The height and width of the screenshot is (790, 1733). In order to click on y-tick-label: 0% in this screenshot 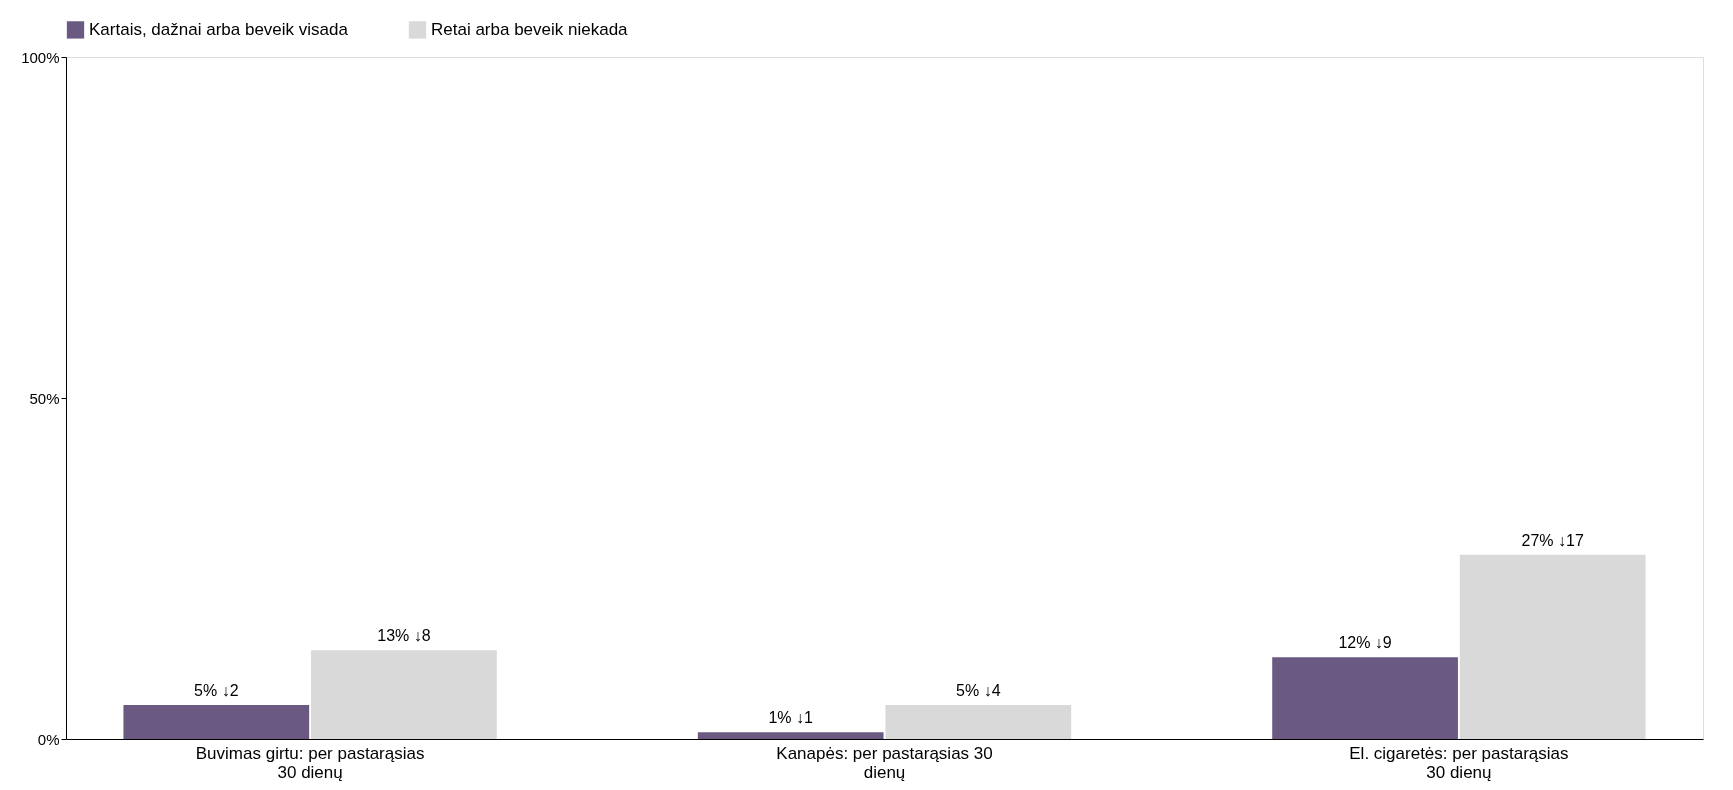, I will do `click(48, 739)`.